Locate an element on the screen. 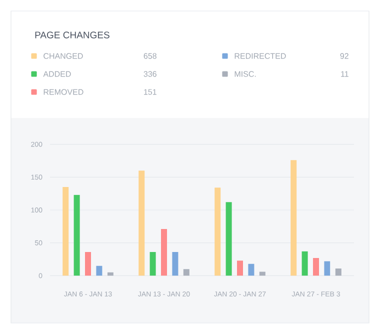  legend-label: REDIRECTED is located at coordinates (260, 56).